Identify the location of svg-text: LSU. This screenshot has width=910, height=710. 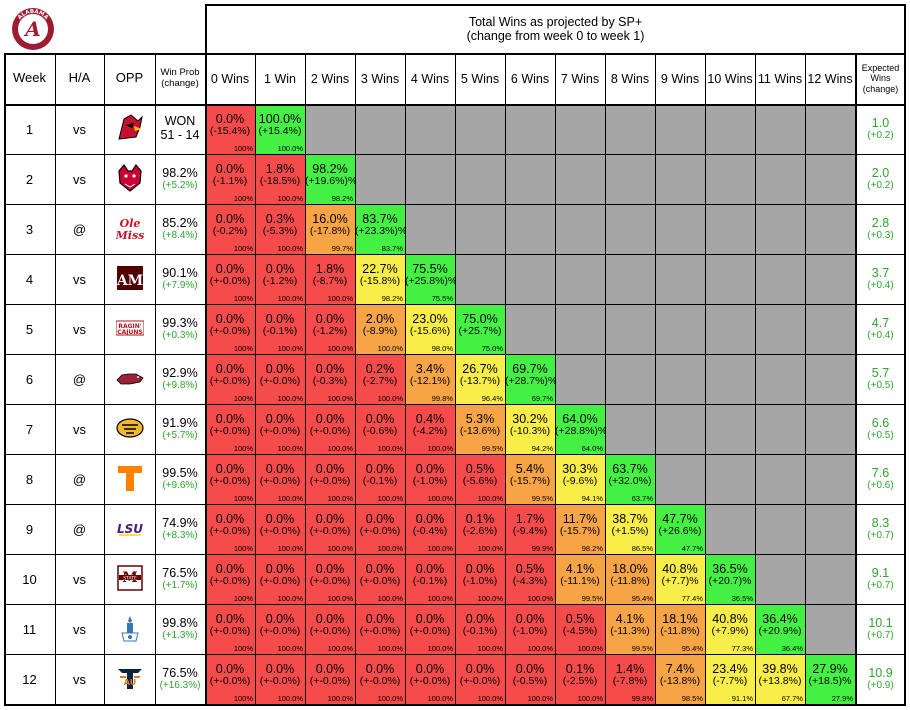
(130, 529).